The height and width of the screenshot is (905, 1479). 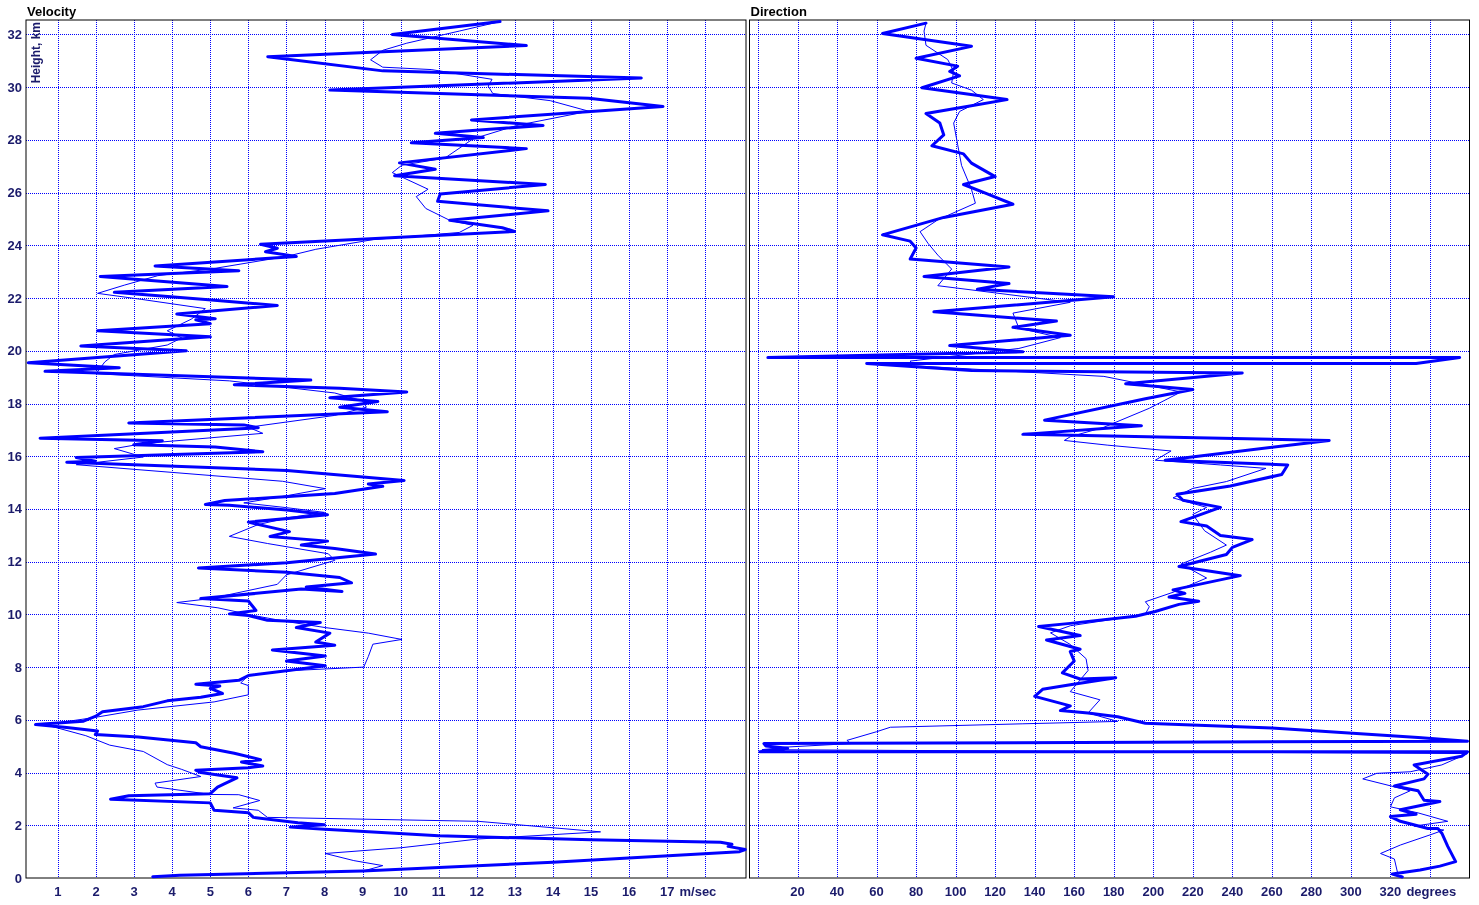 What do you see at coordinates (14, 351) in the screenshot?
I see `y-tick-label: 20` at bounding box center [14, 351].